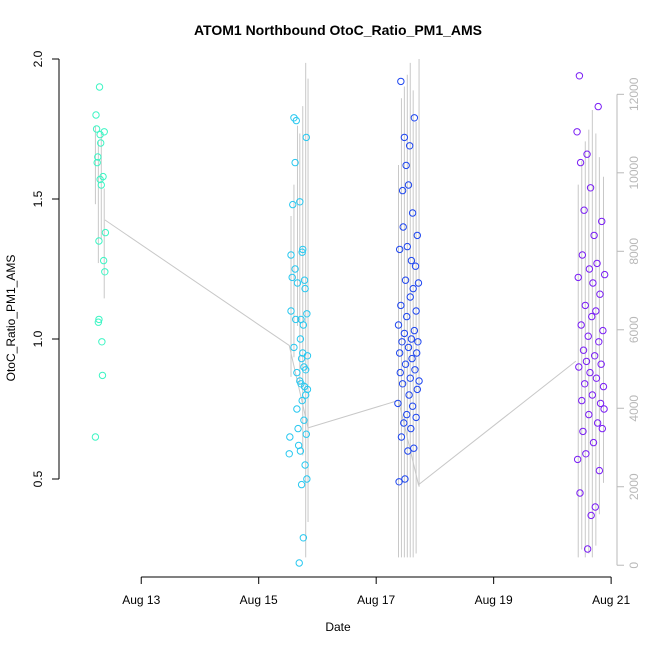  What do you see at coordinates (494, 600) in the screenshot?
I see `x-tick-label: Aug 19` at bounding box center [494, 600].